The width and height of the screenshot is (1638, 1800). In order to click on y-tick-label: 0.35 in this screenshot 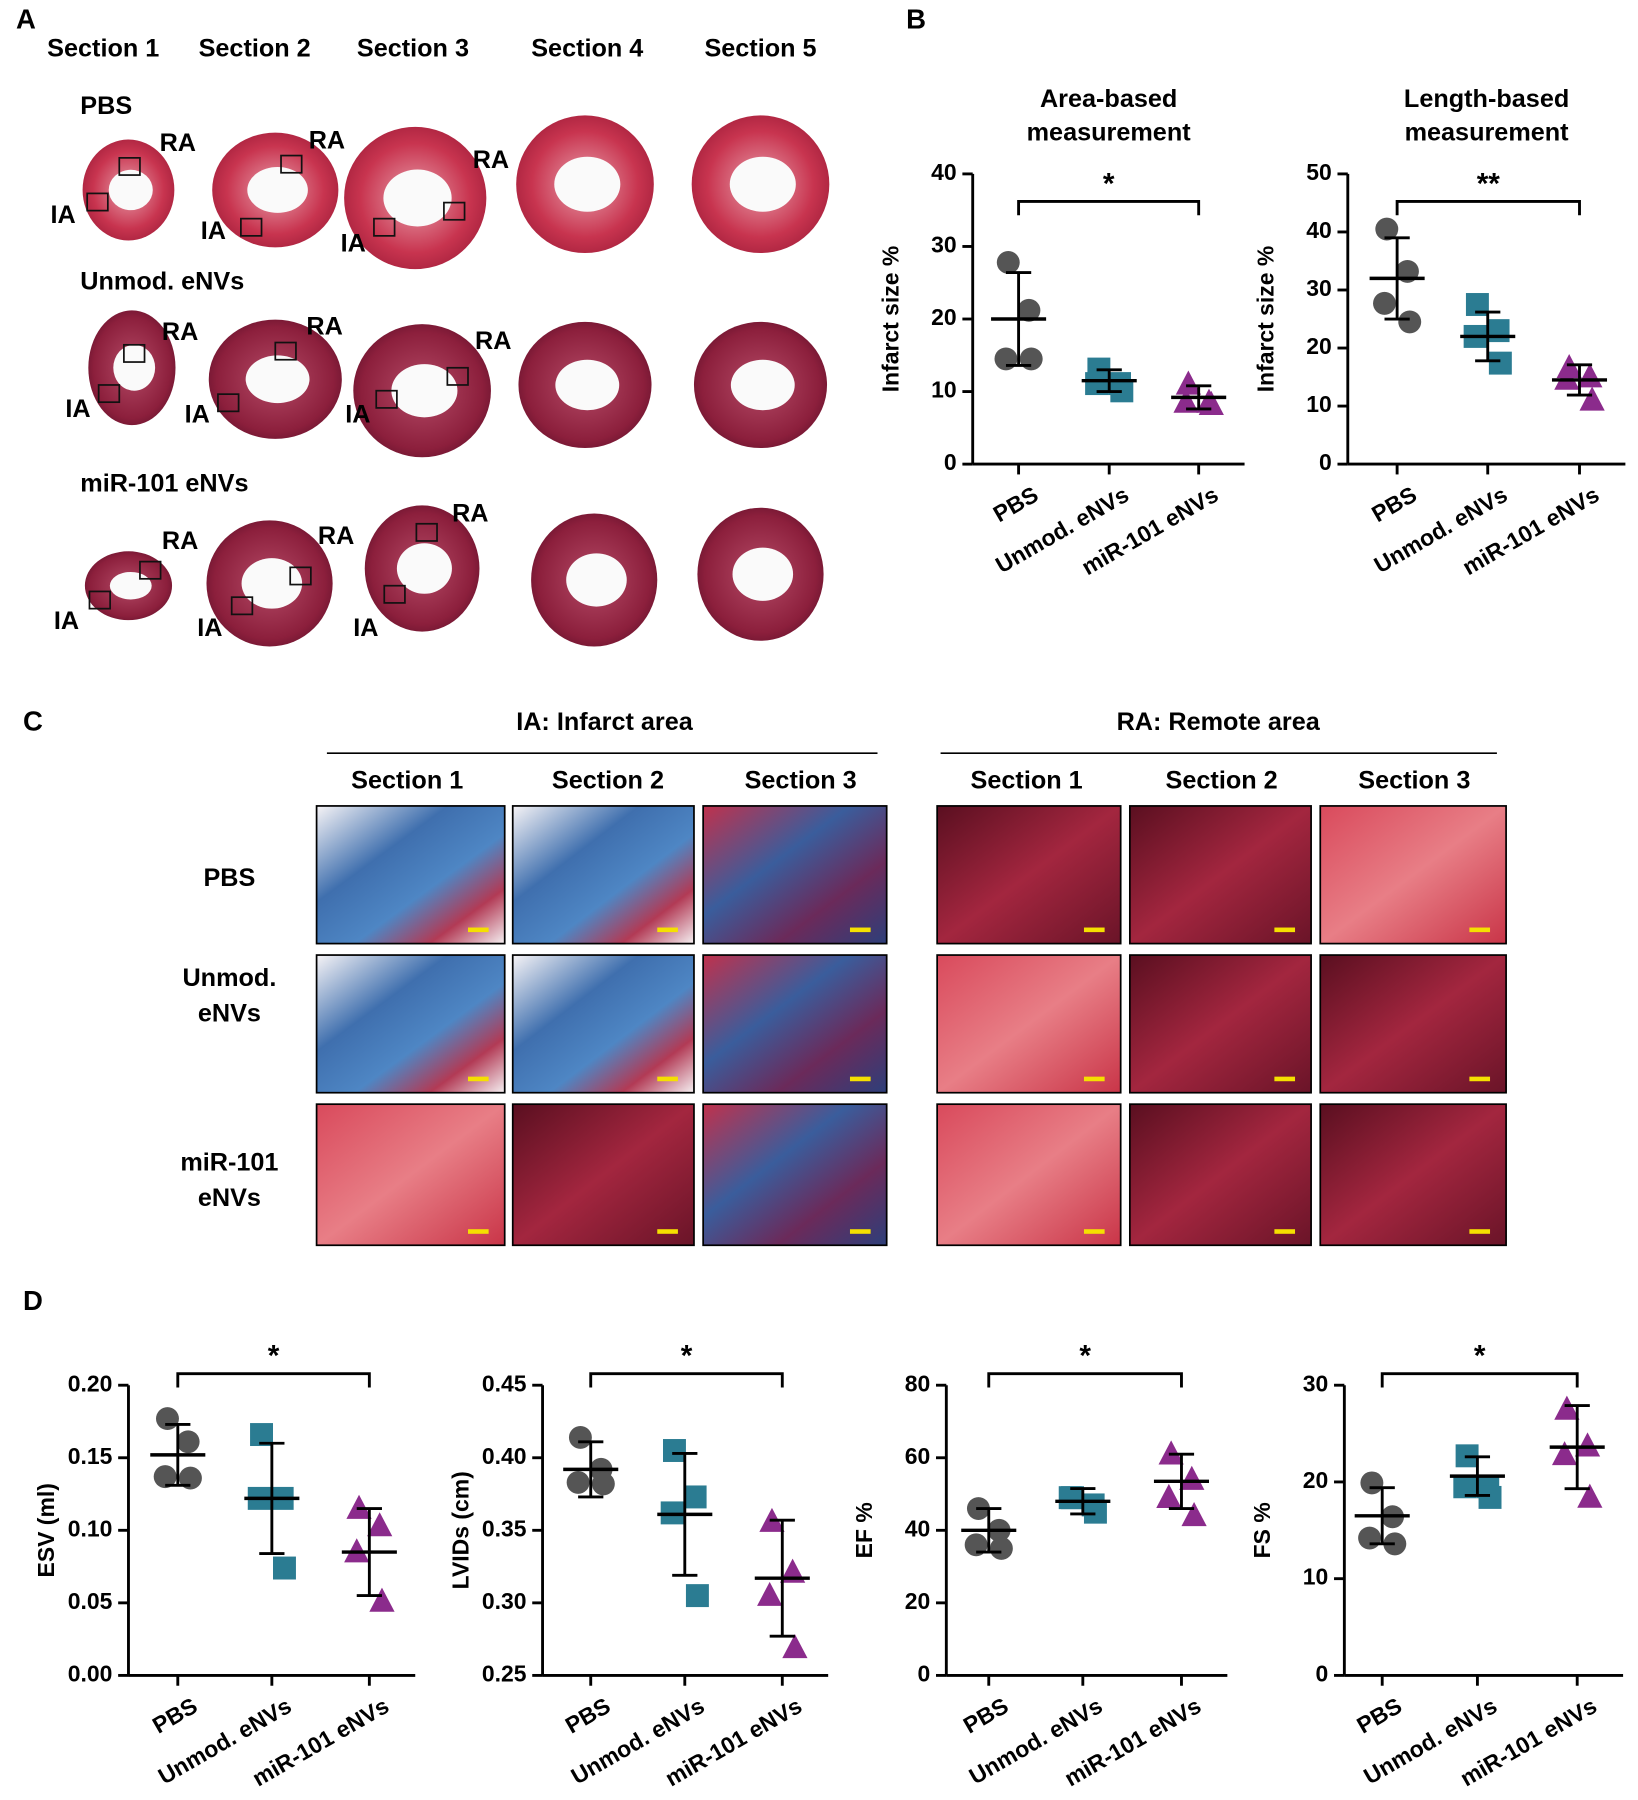, I will do `click(504, 1528)`.